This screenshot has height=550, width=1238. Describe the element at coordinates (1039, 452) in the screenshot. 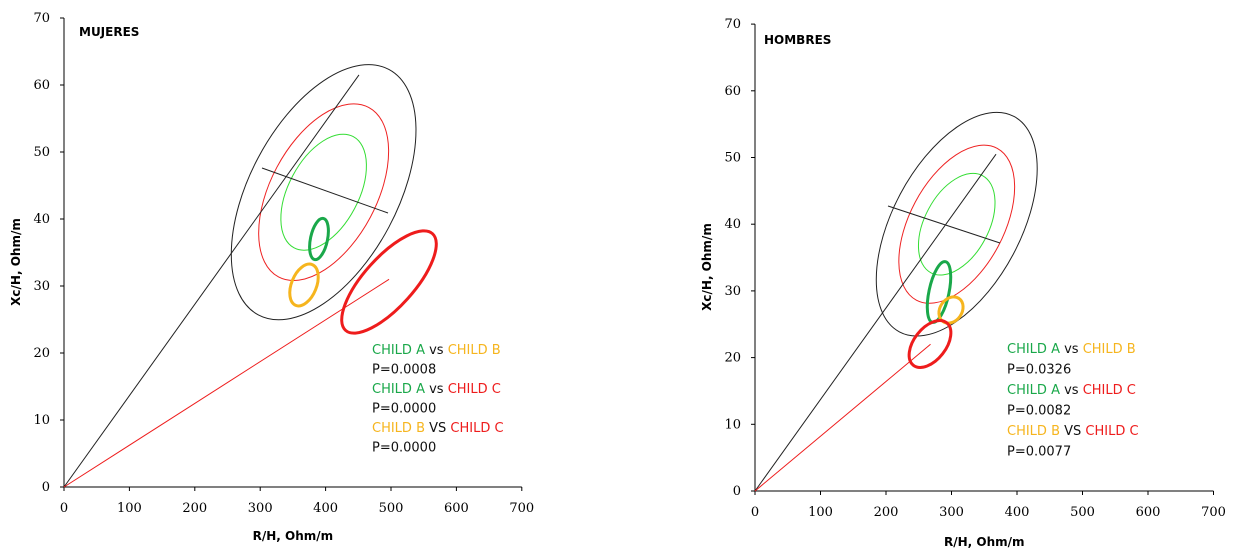

I see `p-value-label: P=0.0077` at that location.